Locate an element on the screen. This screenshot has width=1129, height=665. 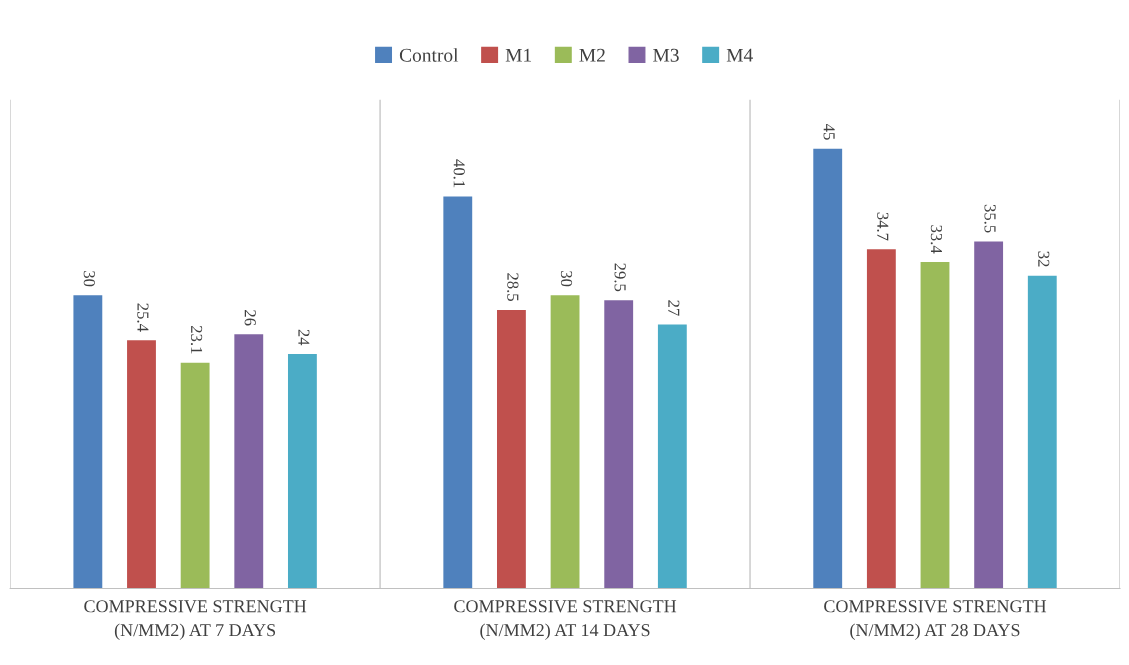
data-label: 40.1 is located at coordinates (459, 173).